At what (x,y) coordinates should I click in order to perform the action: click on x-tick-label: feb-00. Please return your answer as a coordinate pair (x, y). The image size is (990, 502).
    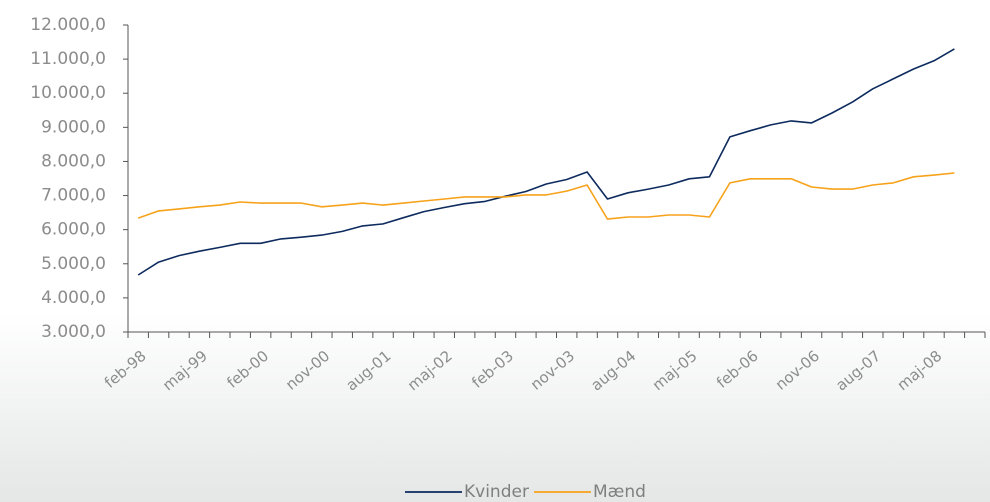
    Looking at the image, I should click on (247, 369).